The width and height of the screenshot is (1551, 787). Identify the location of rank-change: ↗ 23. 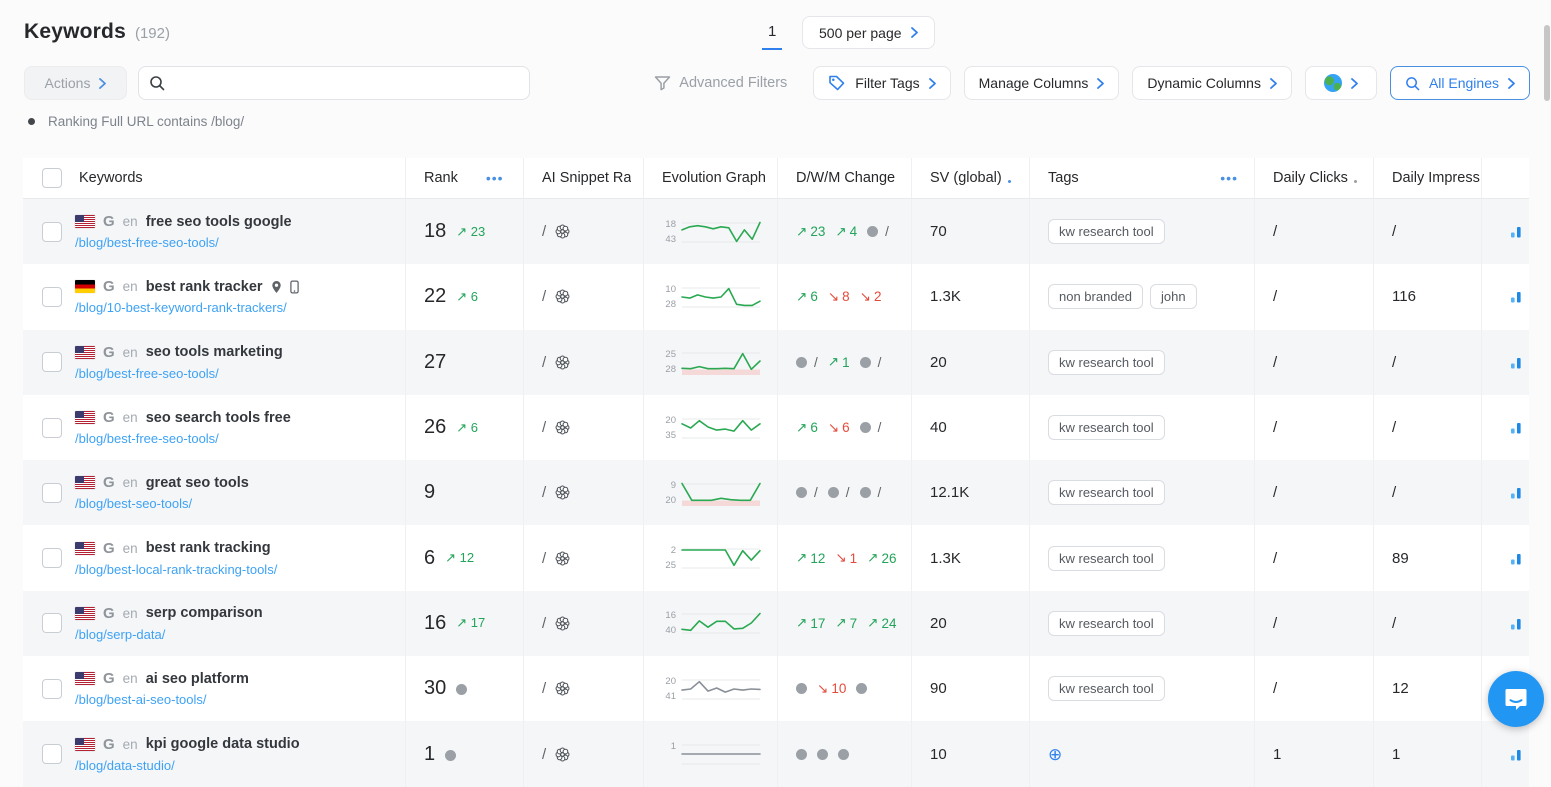
(471, 231).